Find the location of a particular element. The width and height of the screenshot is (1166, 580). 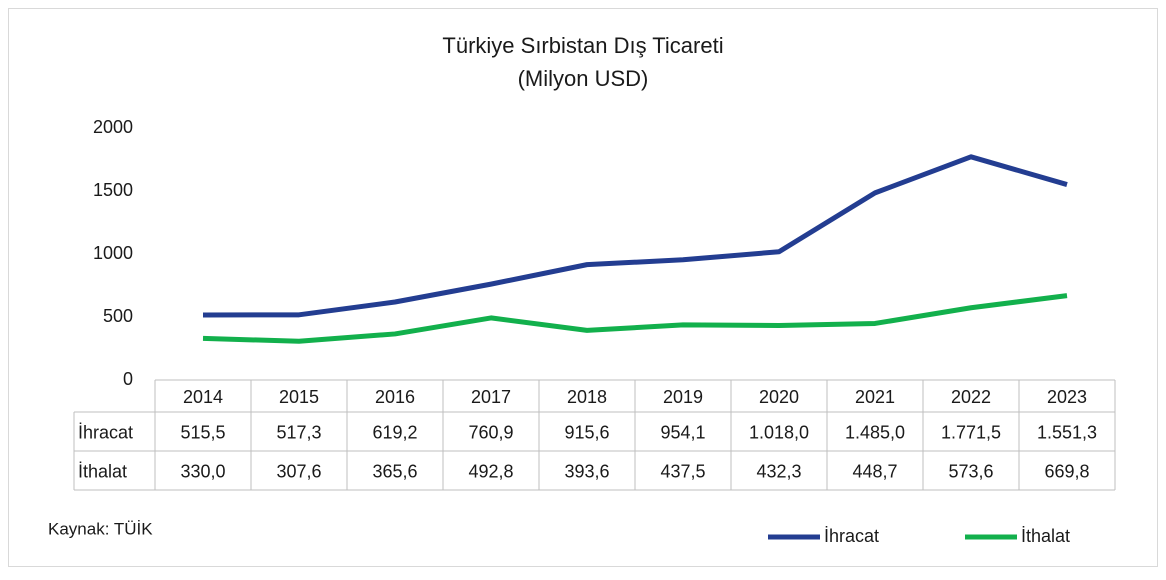

table-row-label: İthalat is located at coordinates (102, 471).